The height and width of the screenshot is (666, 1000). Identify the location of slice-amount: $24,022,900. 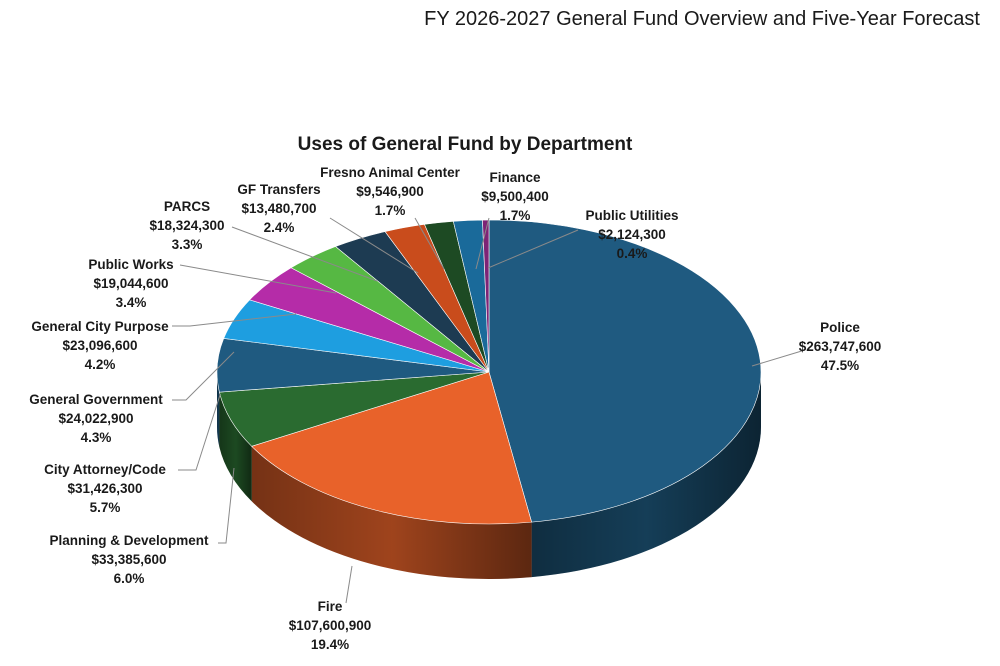
(95, 418).